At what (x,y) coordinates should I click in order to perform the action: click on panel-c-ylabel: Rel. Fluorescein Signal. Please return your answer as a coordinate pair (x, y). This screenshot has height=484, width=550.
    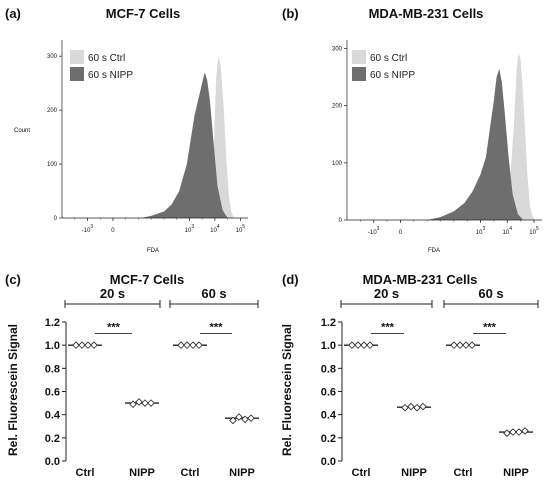
    Looking at the image, I should click on (13, 390).